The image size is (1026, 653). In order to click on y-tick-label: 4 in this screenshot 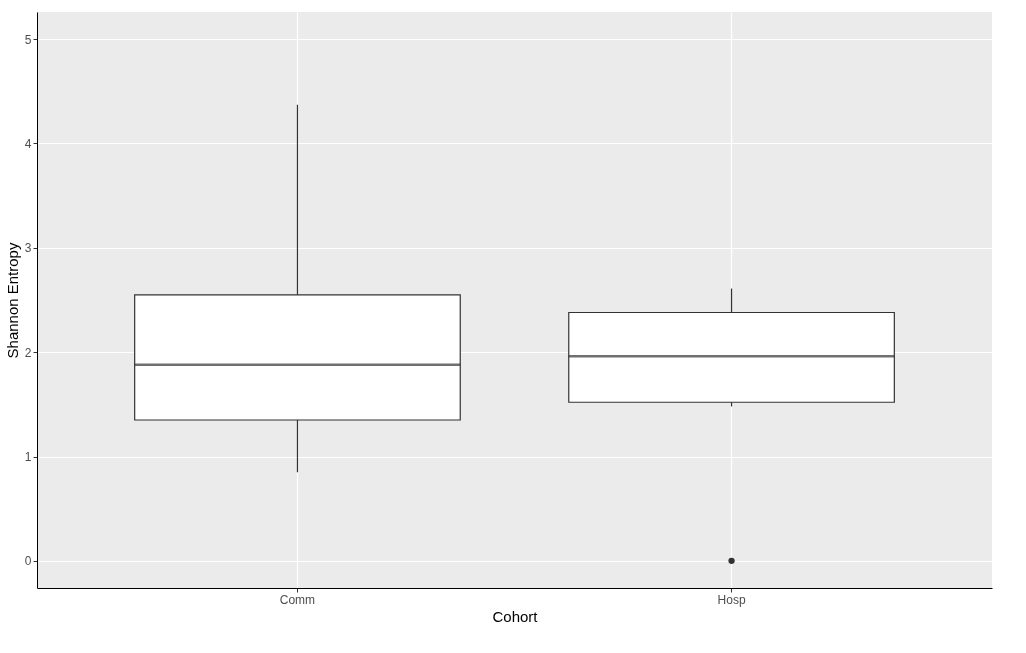, I will do `click(28, 143)`.